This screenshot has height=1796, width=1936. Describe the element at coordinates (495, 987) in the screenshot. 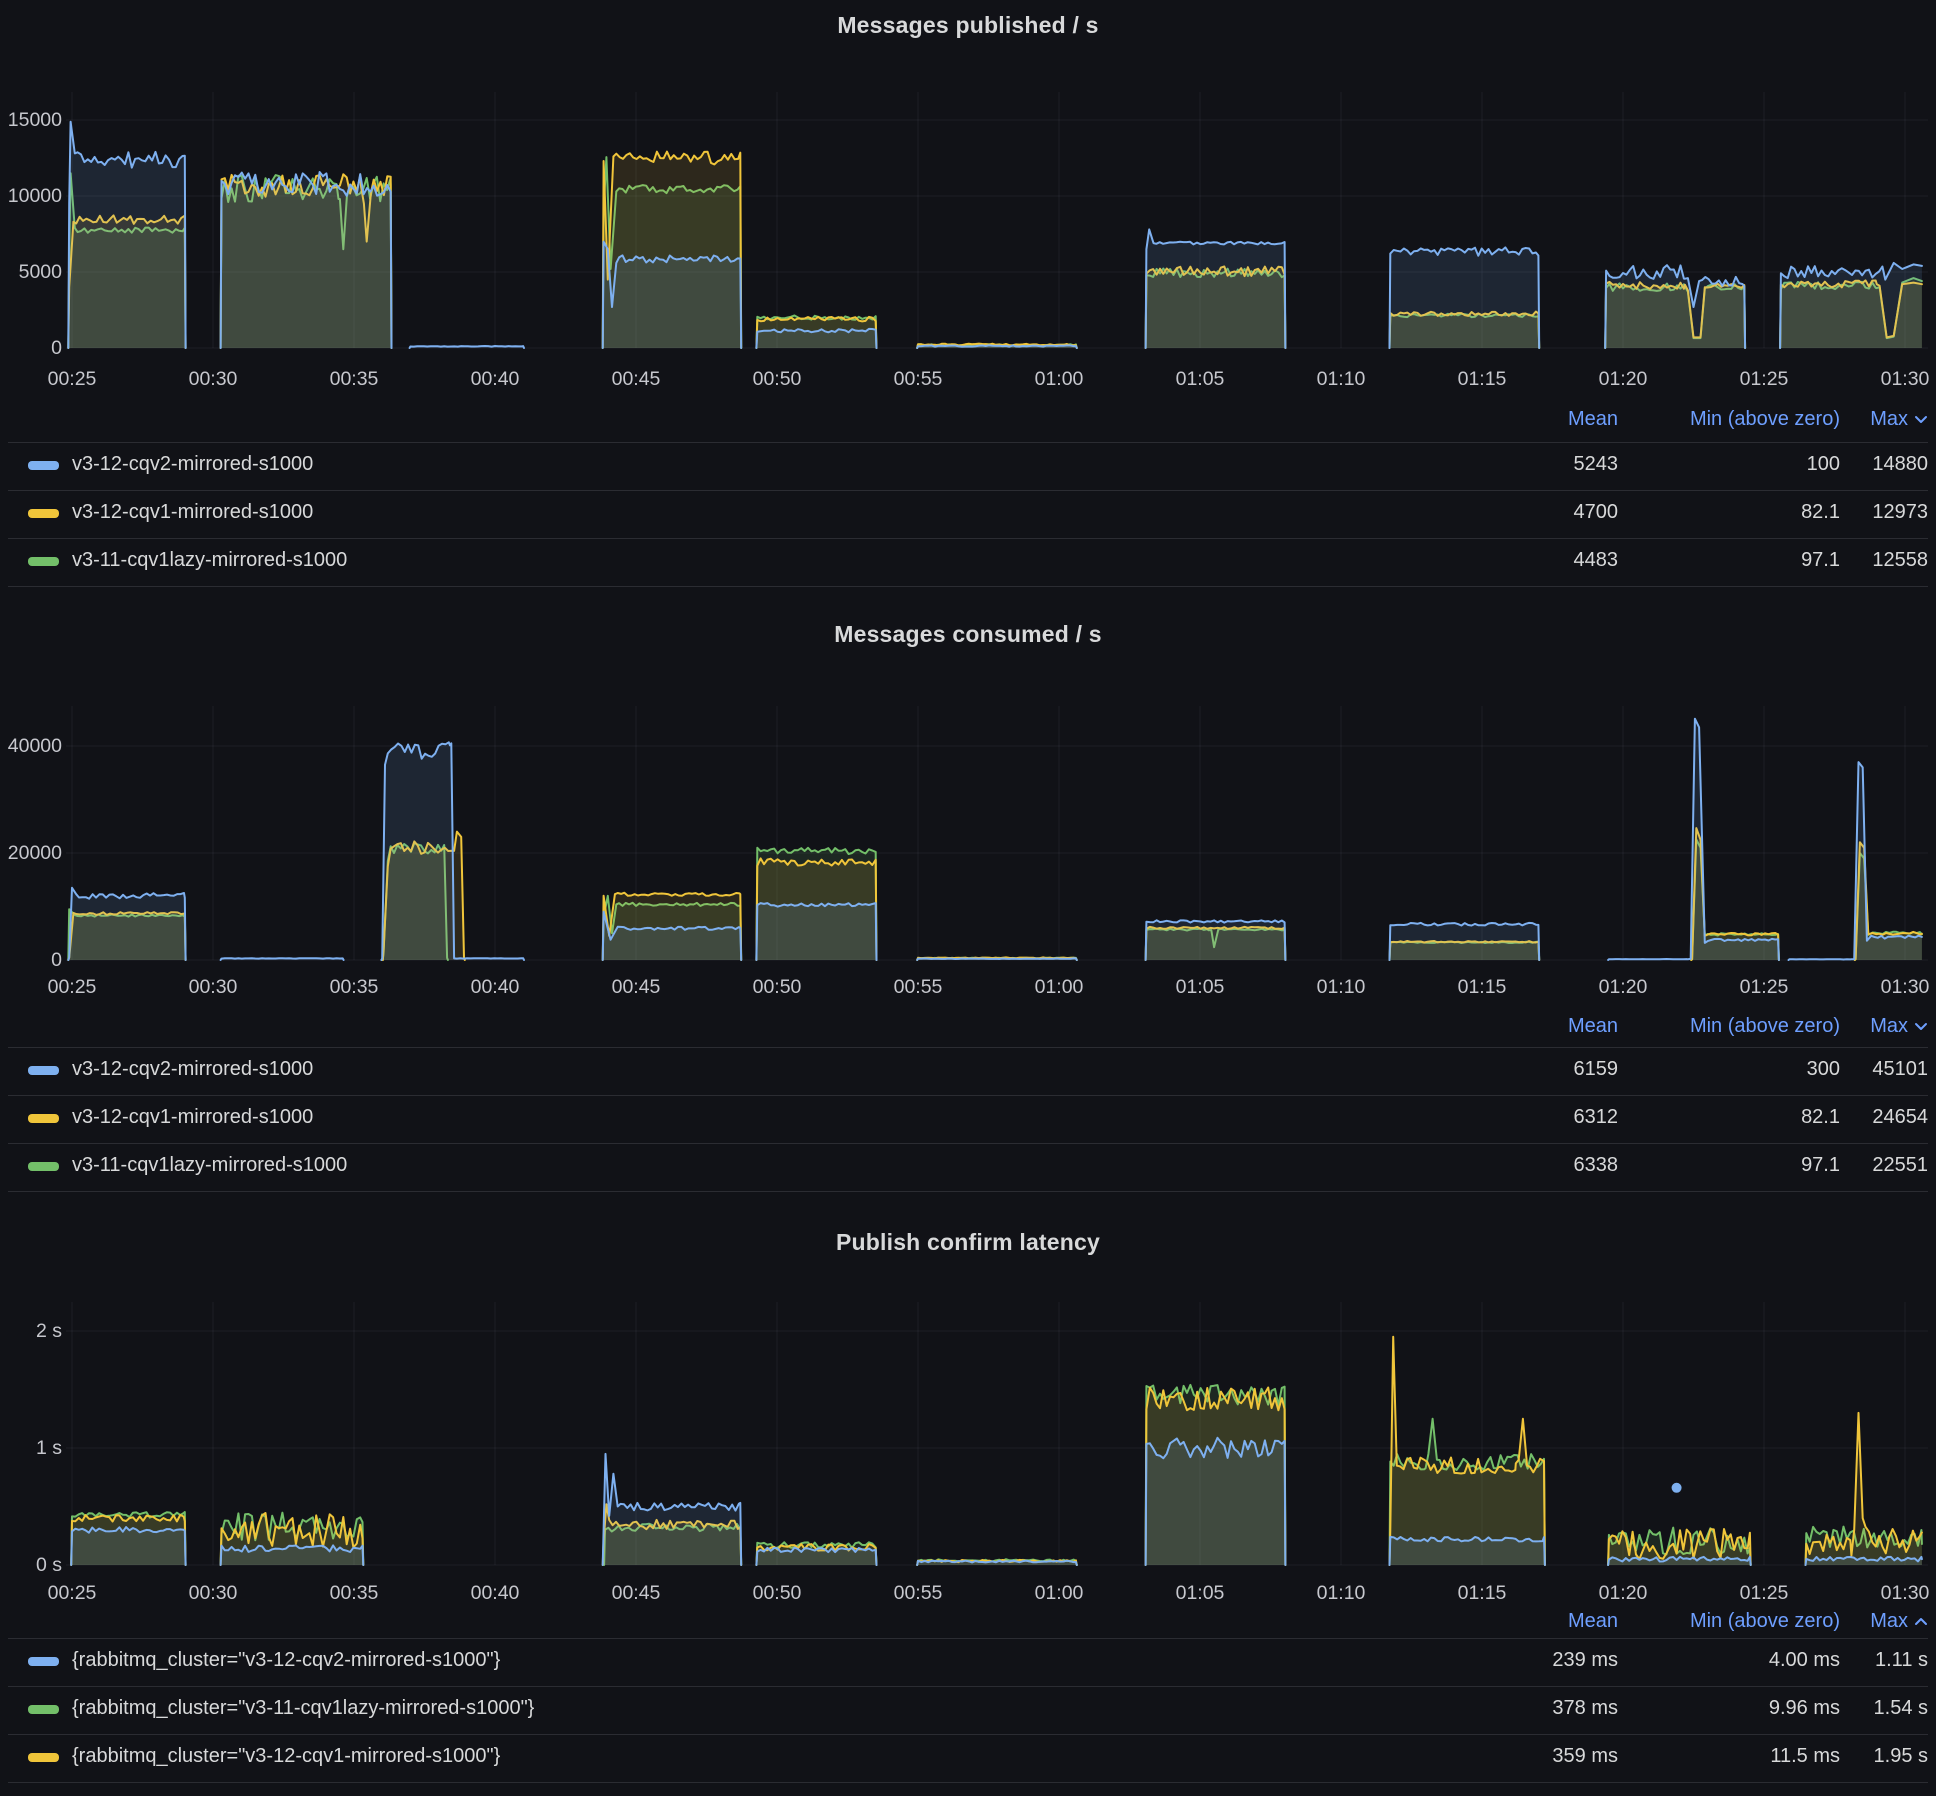

I see `x-tick-label: 00:40` at that location.